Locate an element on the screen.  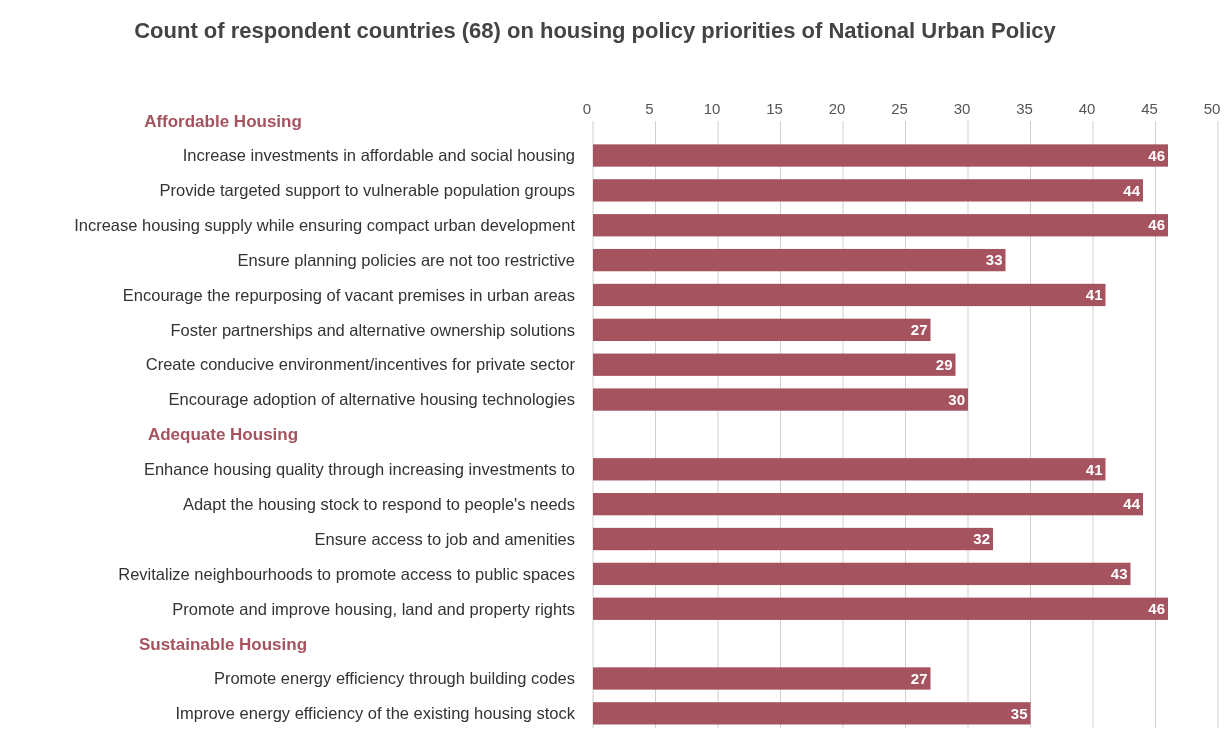
data-label: 32 is located at coordinates (981, 539).